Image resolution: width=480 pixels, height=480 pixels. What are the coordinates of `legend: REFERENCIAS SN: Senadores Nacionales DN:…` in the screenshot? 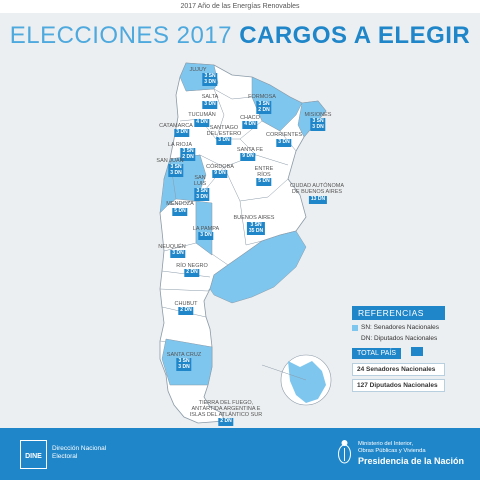 It's located at (398, 349).